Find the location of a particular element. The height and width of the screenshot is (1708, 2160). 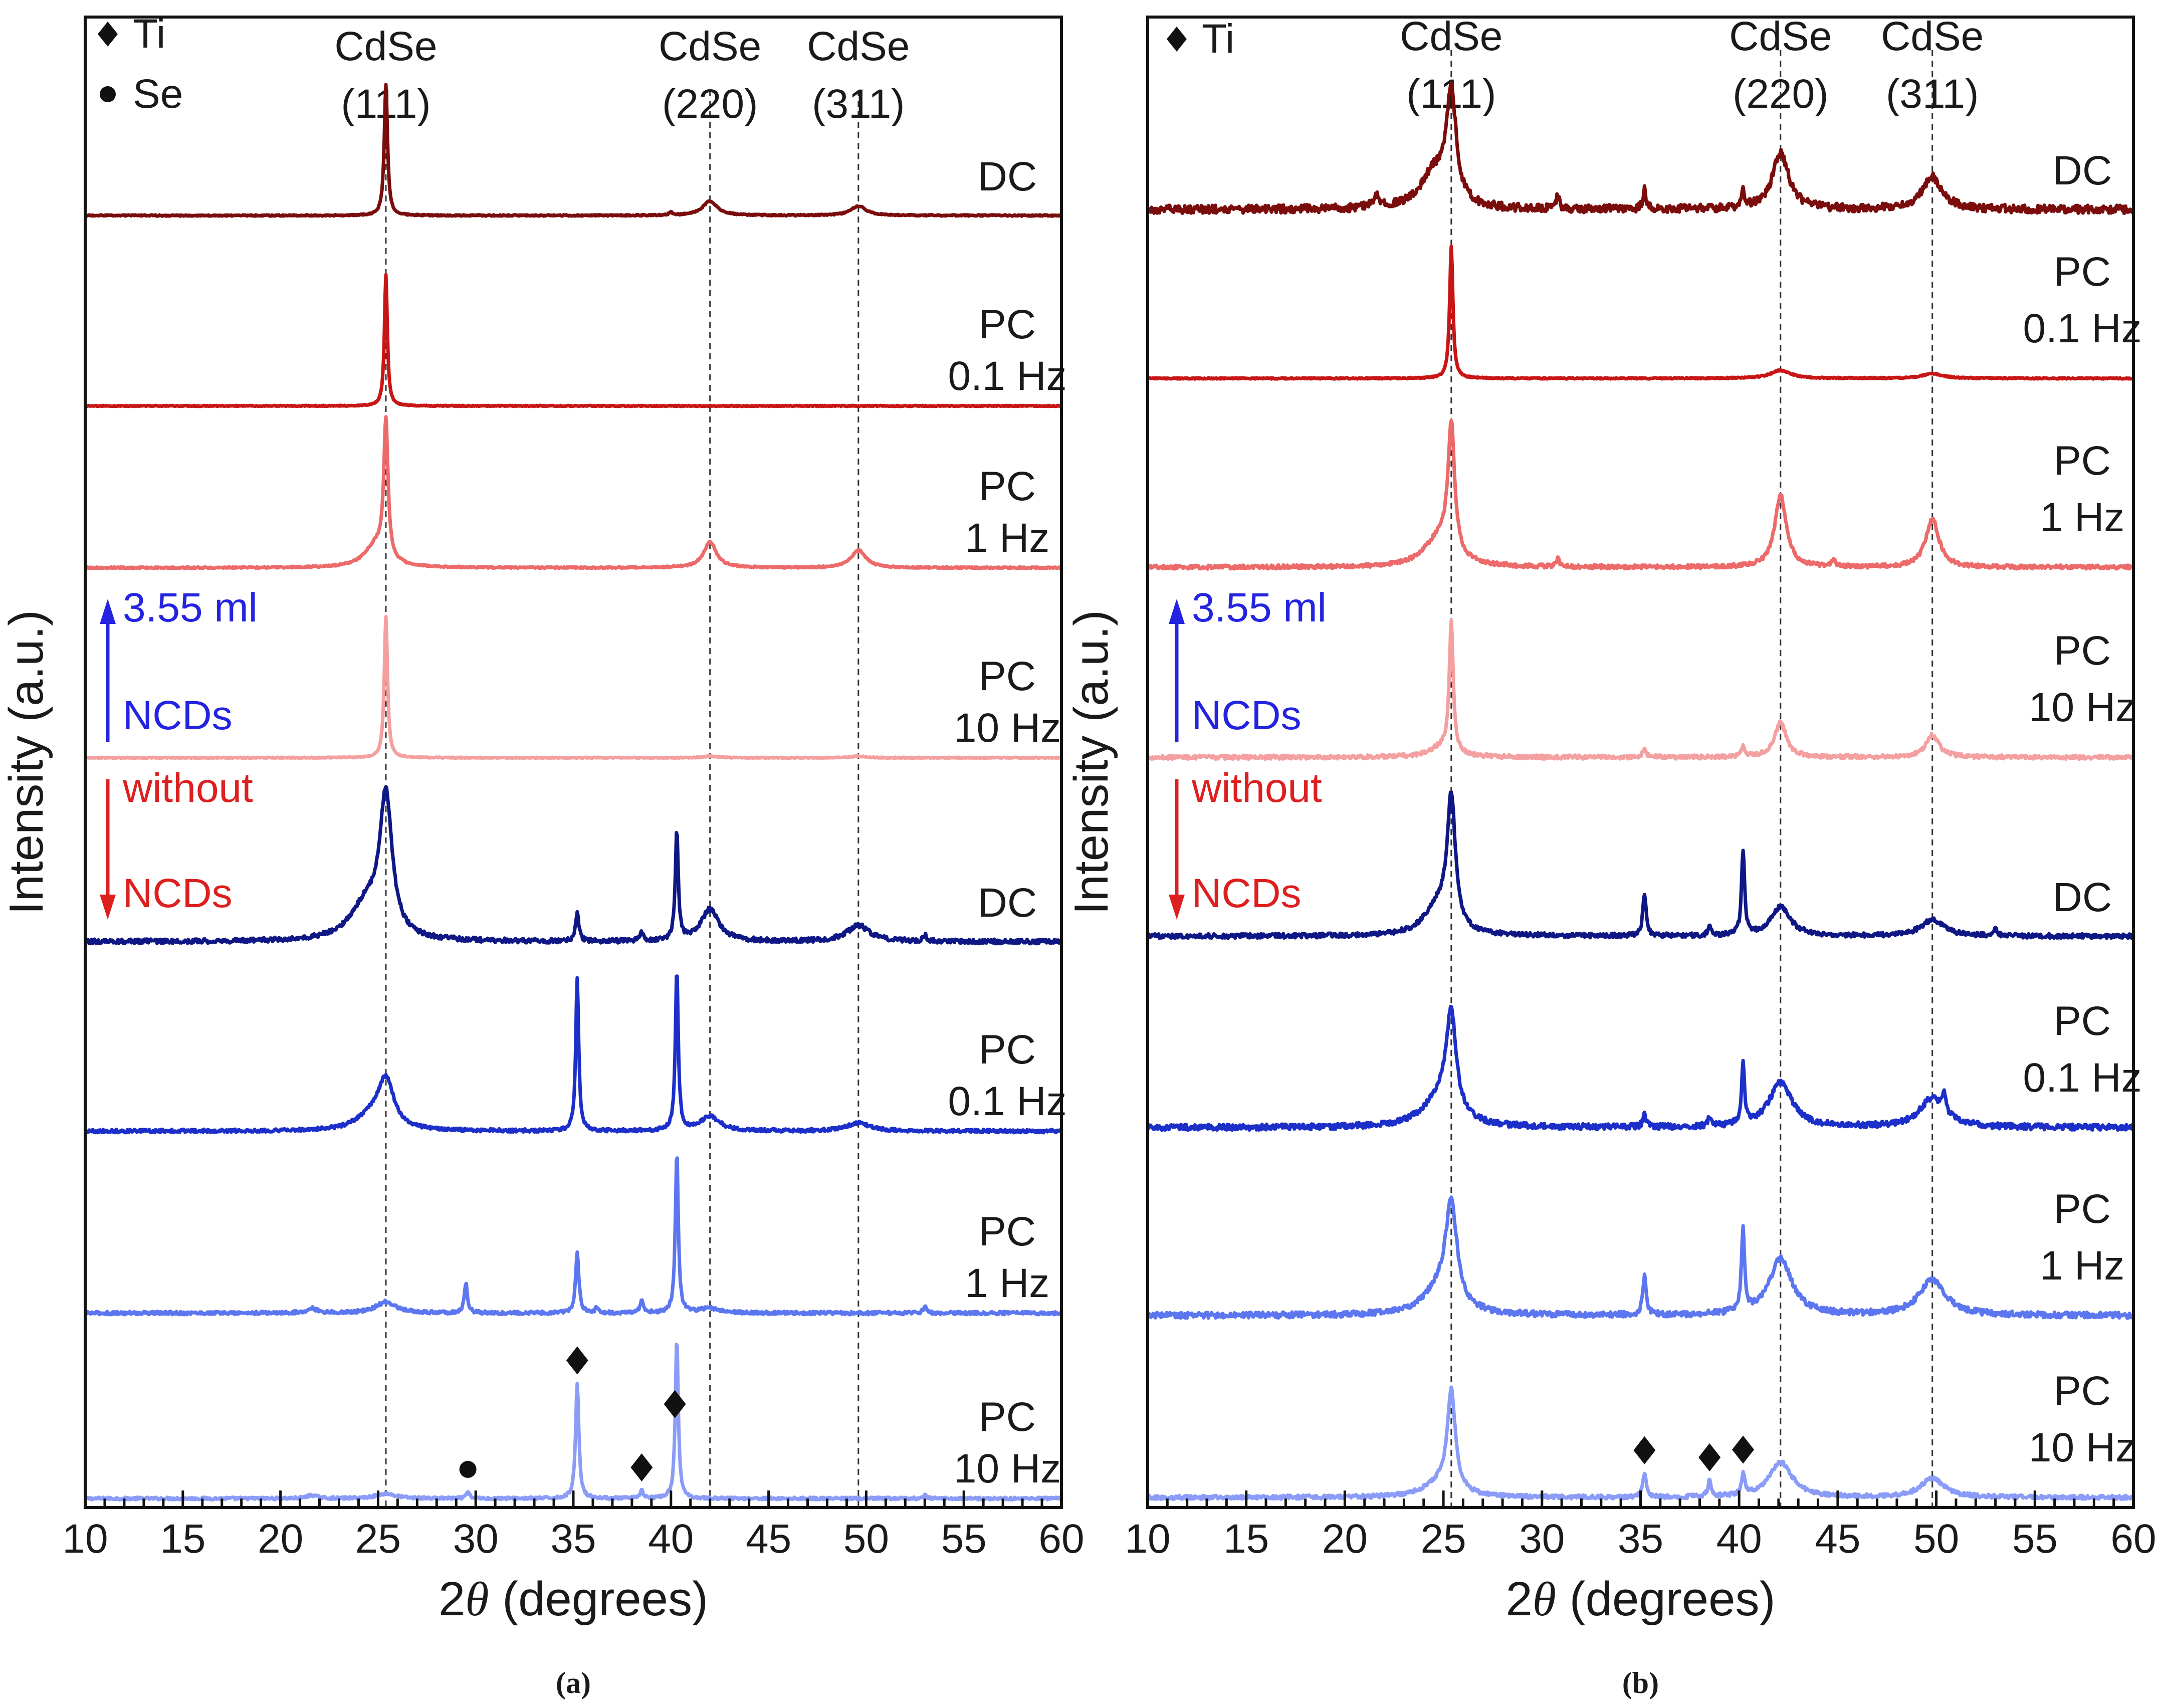

se-marker-icon is located at coordinates (468, 1469).